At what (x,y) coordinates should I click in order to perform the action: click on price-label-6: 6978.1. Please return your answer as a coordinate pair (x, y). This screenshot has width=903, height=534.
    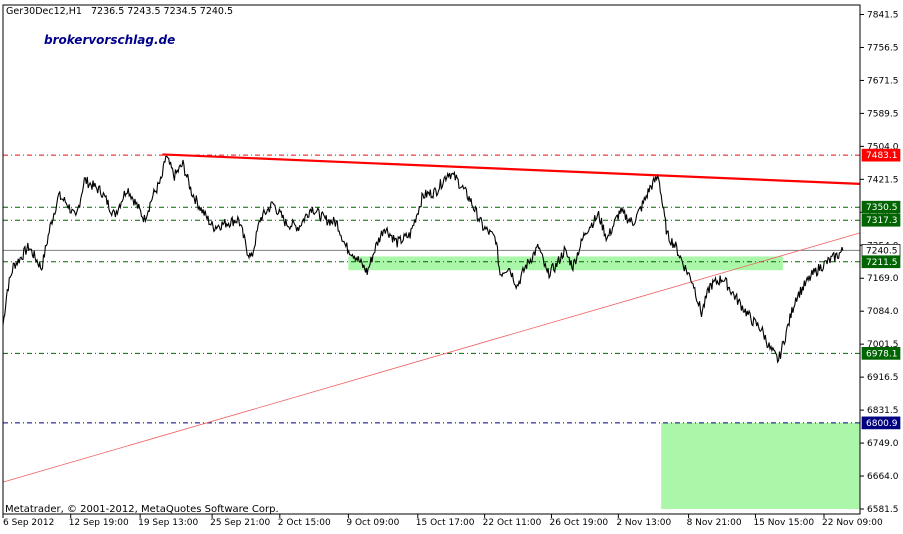
    Looking at the image, I should click on (882, 354).